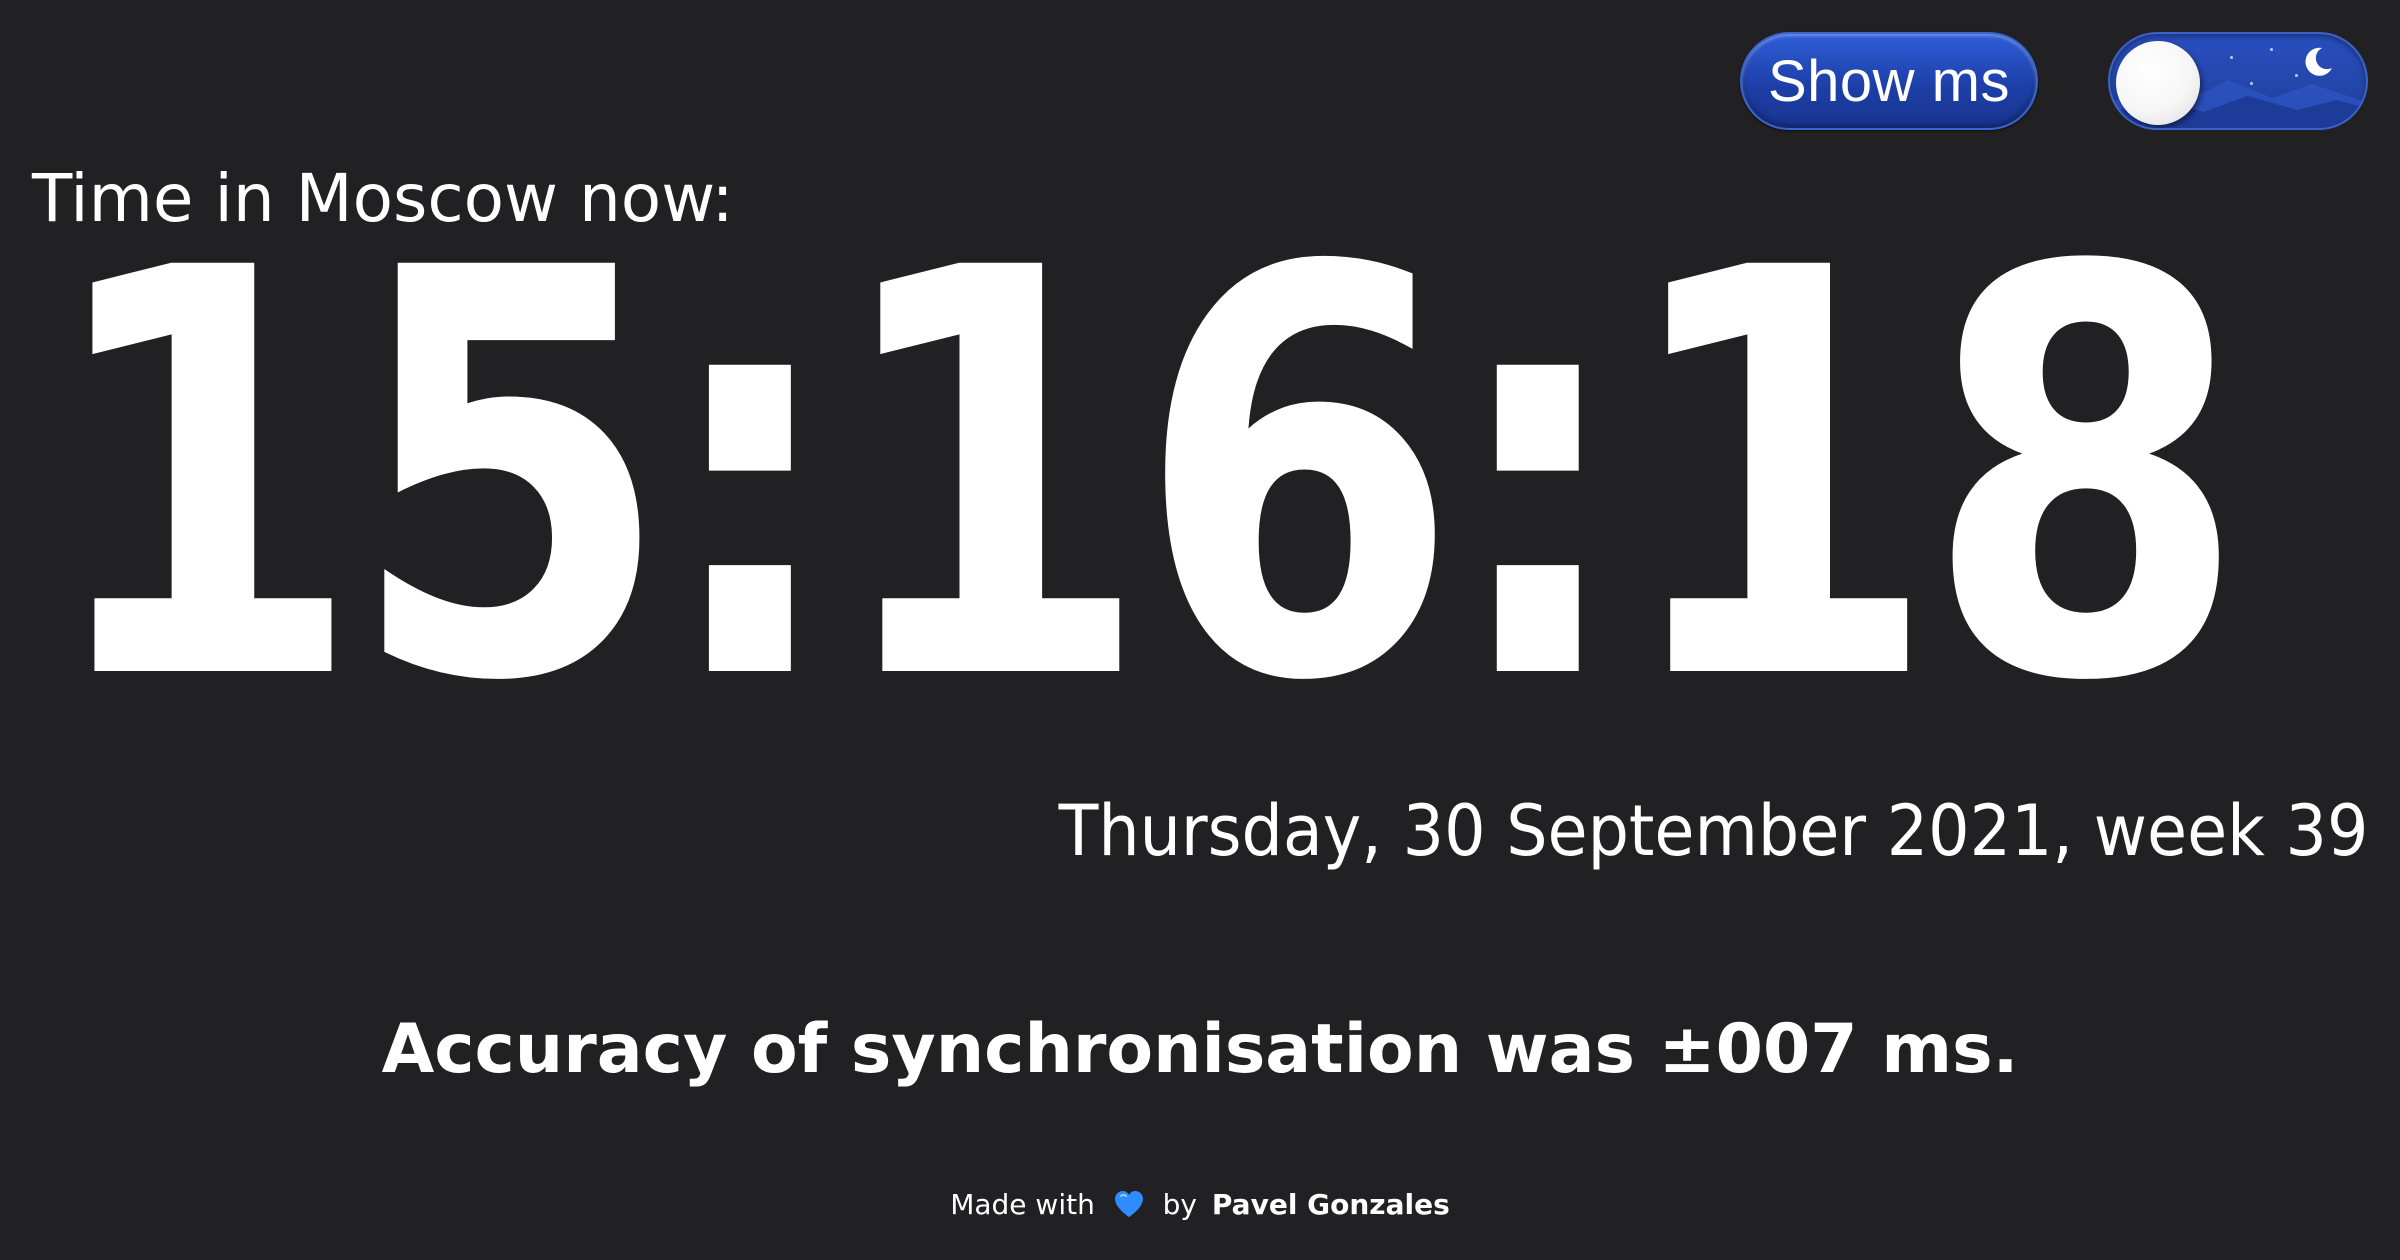 The height and width of the screenshot is (1260, 2400). What do you see at coordinates (2318, 61) in the screenshot?
I see `moon-icon` at bounding box center [2318, 61].